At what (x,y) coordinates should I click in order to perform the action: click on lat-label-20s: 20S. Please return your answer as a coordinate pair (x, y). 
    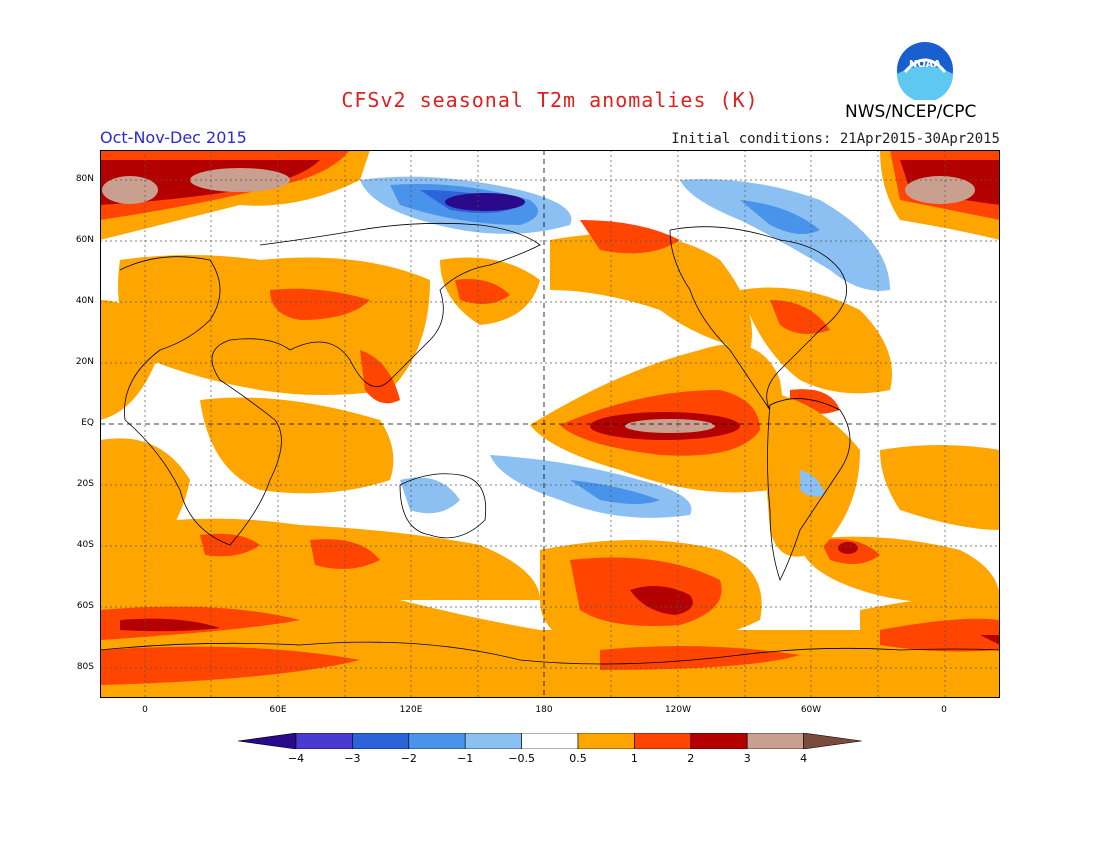
    Looking at the image, I should click on (85, 484).